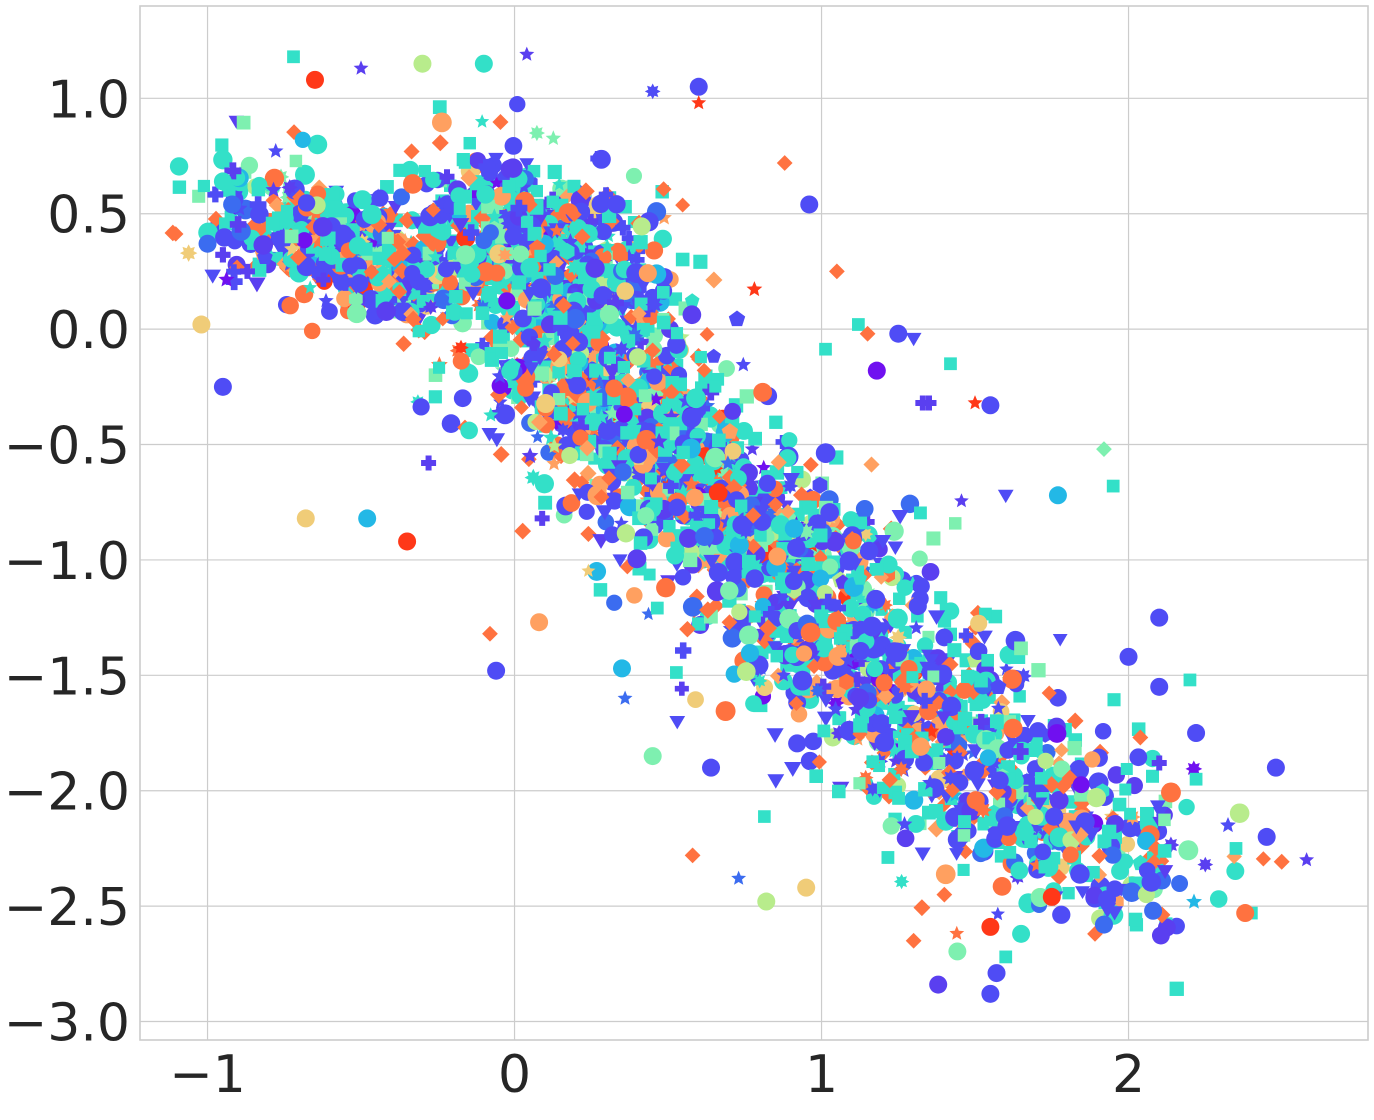  What do you see at coordinates (67, 677) in the screenshot?
I see `y-tick-label: −1.5` at bounding box center [67, 677].